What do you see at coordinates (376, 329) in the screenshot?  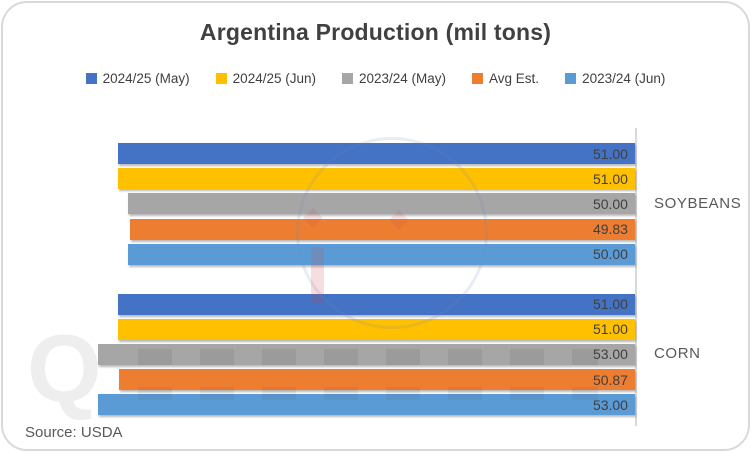 I see `bar-corn-2024-25-jun: 51.00` at bounding box center [376, 329].